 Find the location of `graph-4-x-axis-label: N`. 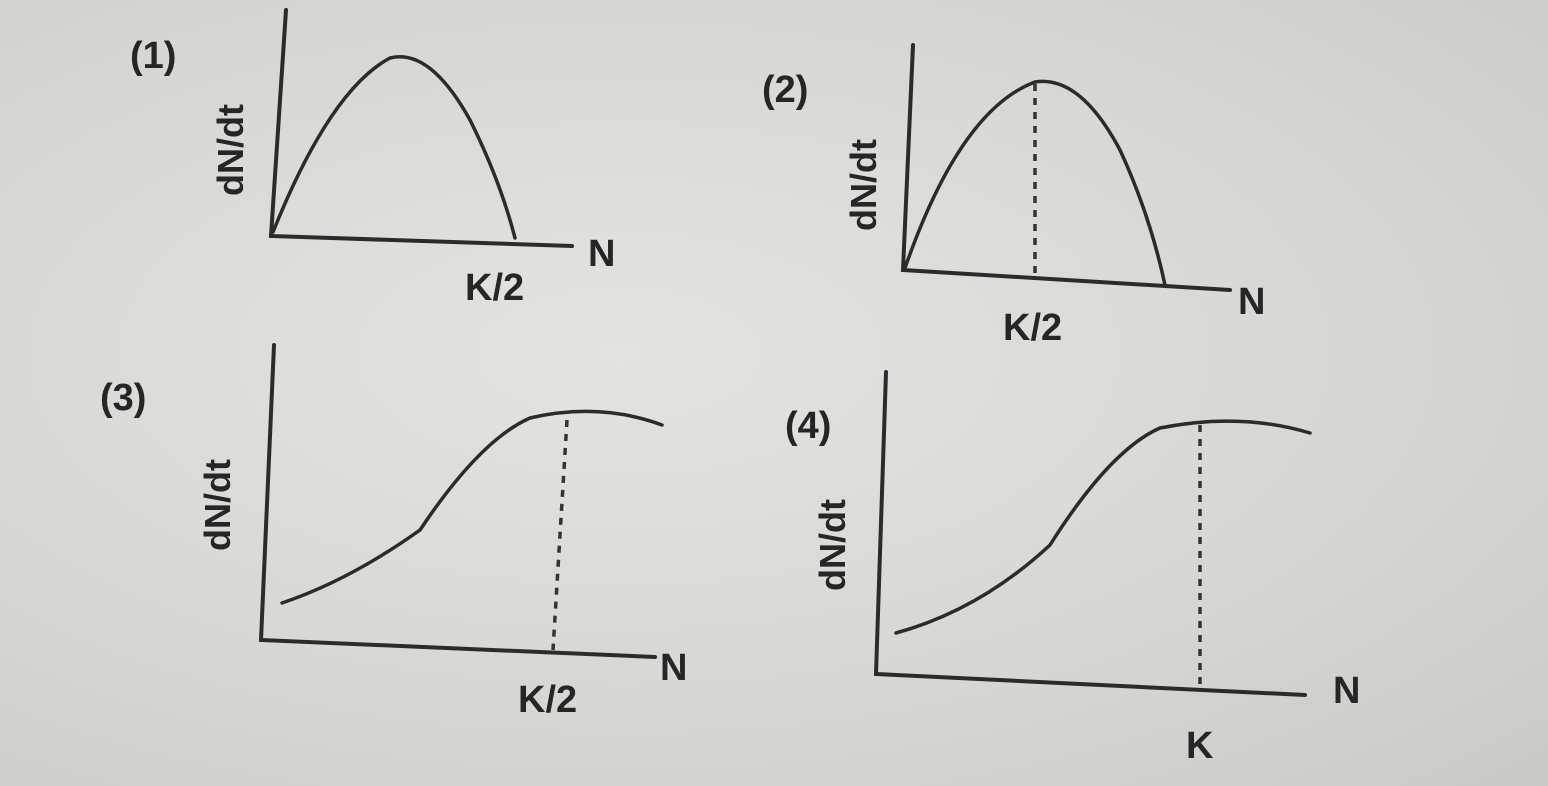

graph-4-x-axis-label: N is located at coordinates (1346, 691).